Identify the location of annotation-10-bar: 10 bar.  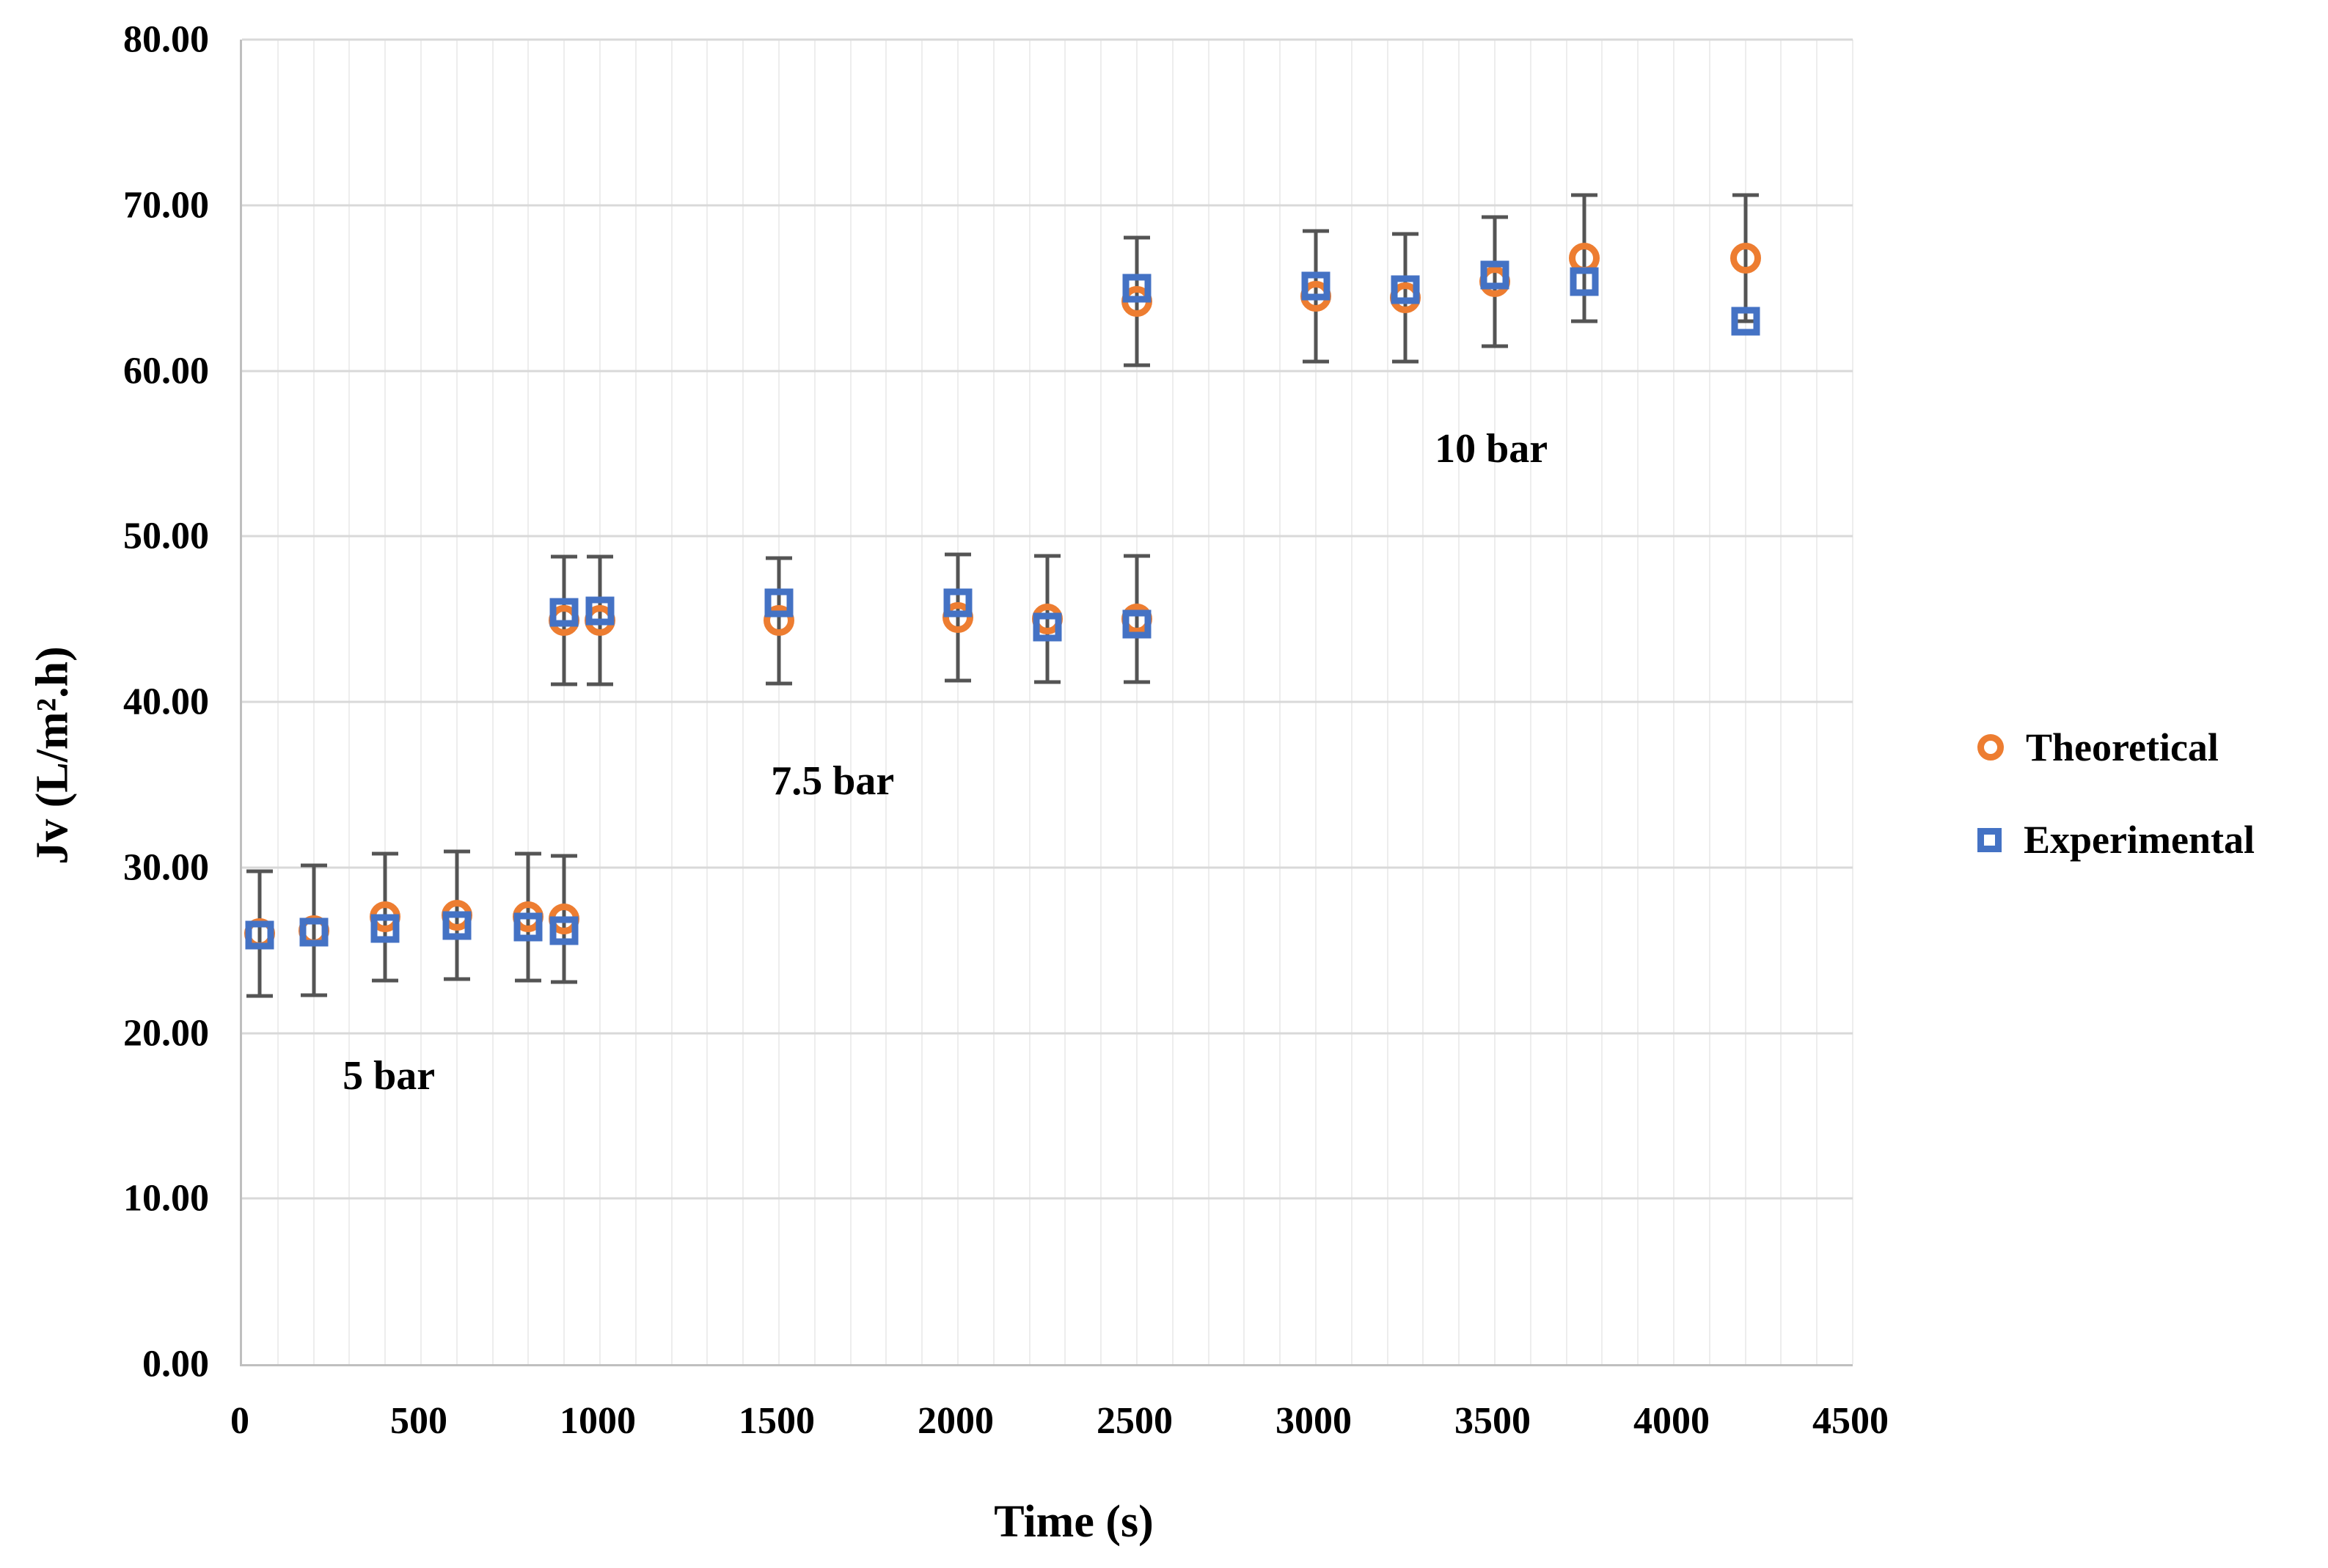
(1491, 448).